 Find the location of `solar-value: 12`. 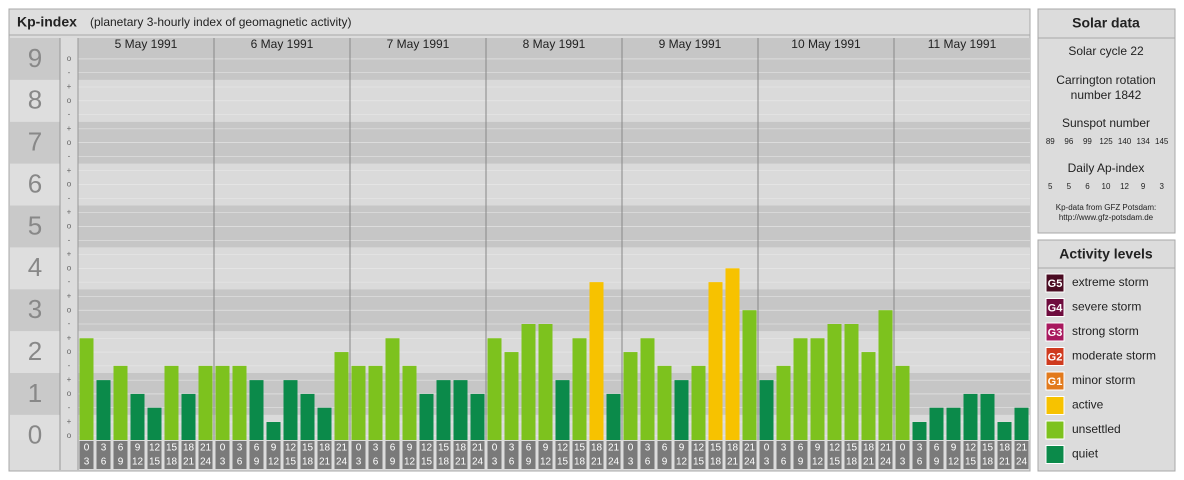

solar-value: 12 is located at coordinates (1124, 186).